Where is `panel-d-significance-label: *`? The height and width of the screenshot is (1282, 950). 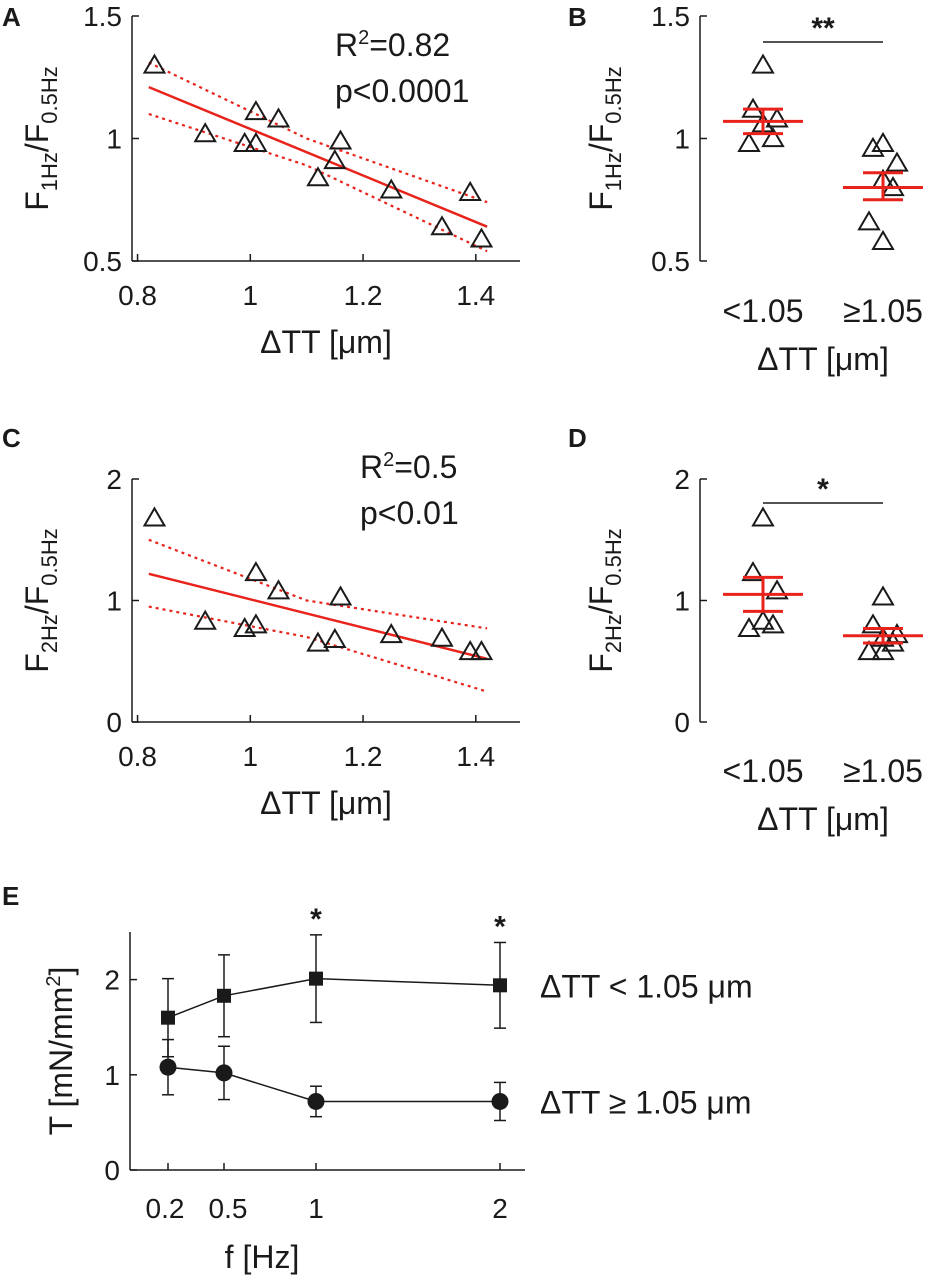 panel-d-significance-label: * is located at coordinates (823, 489).